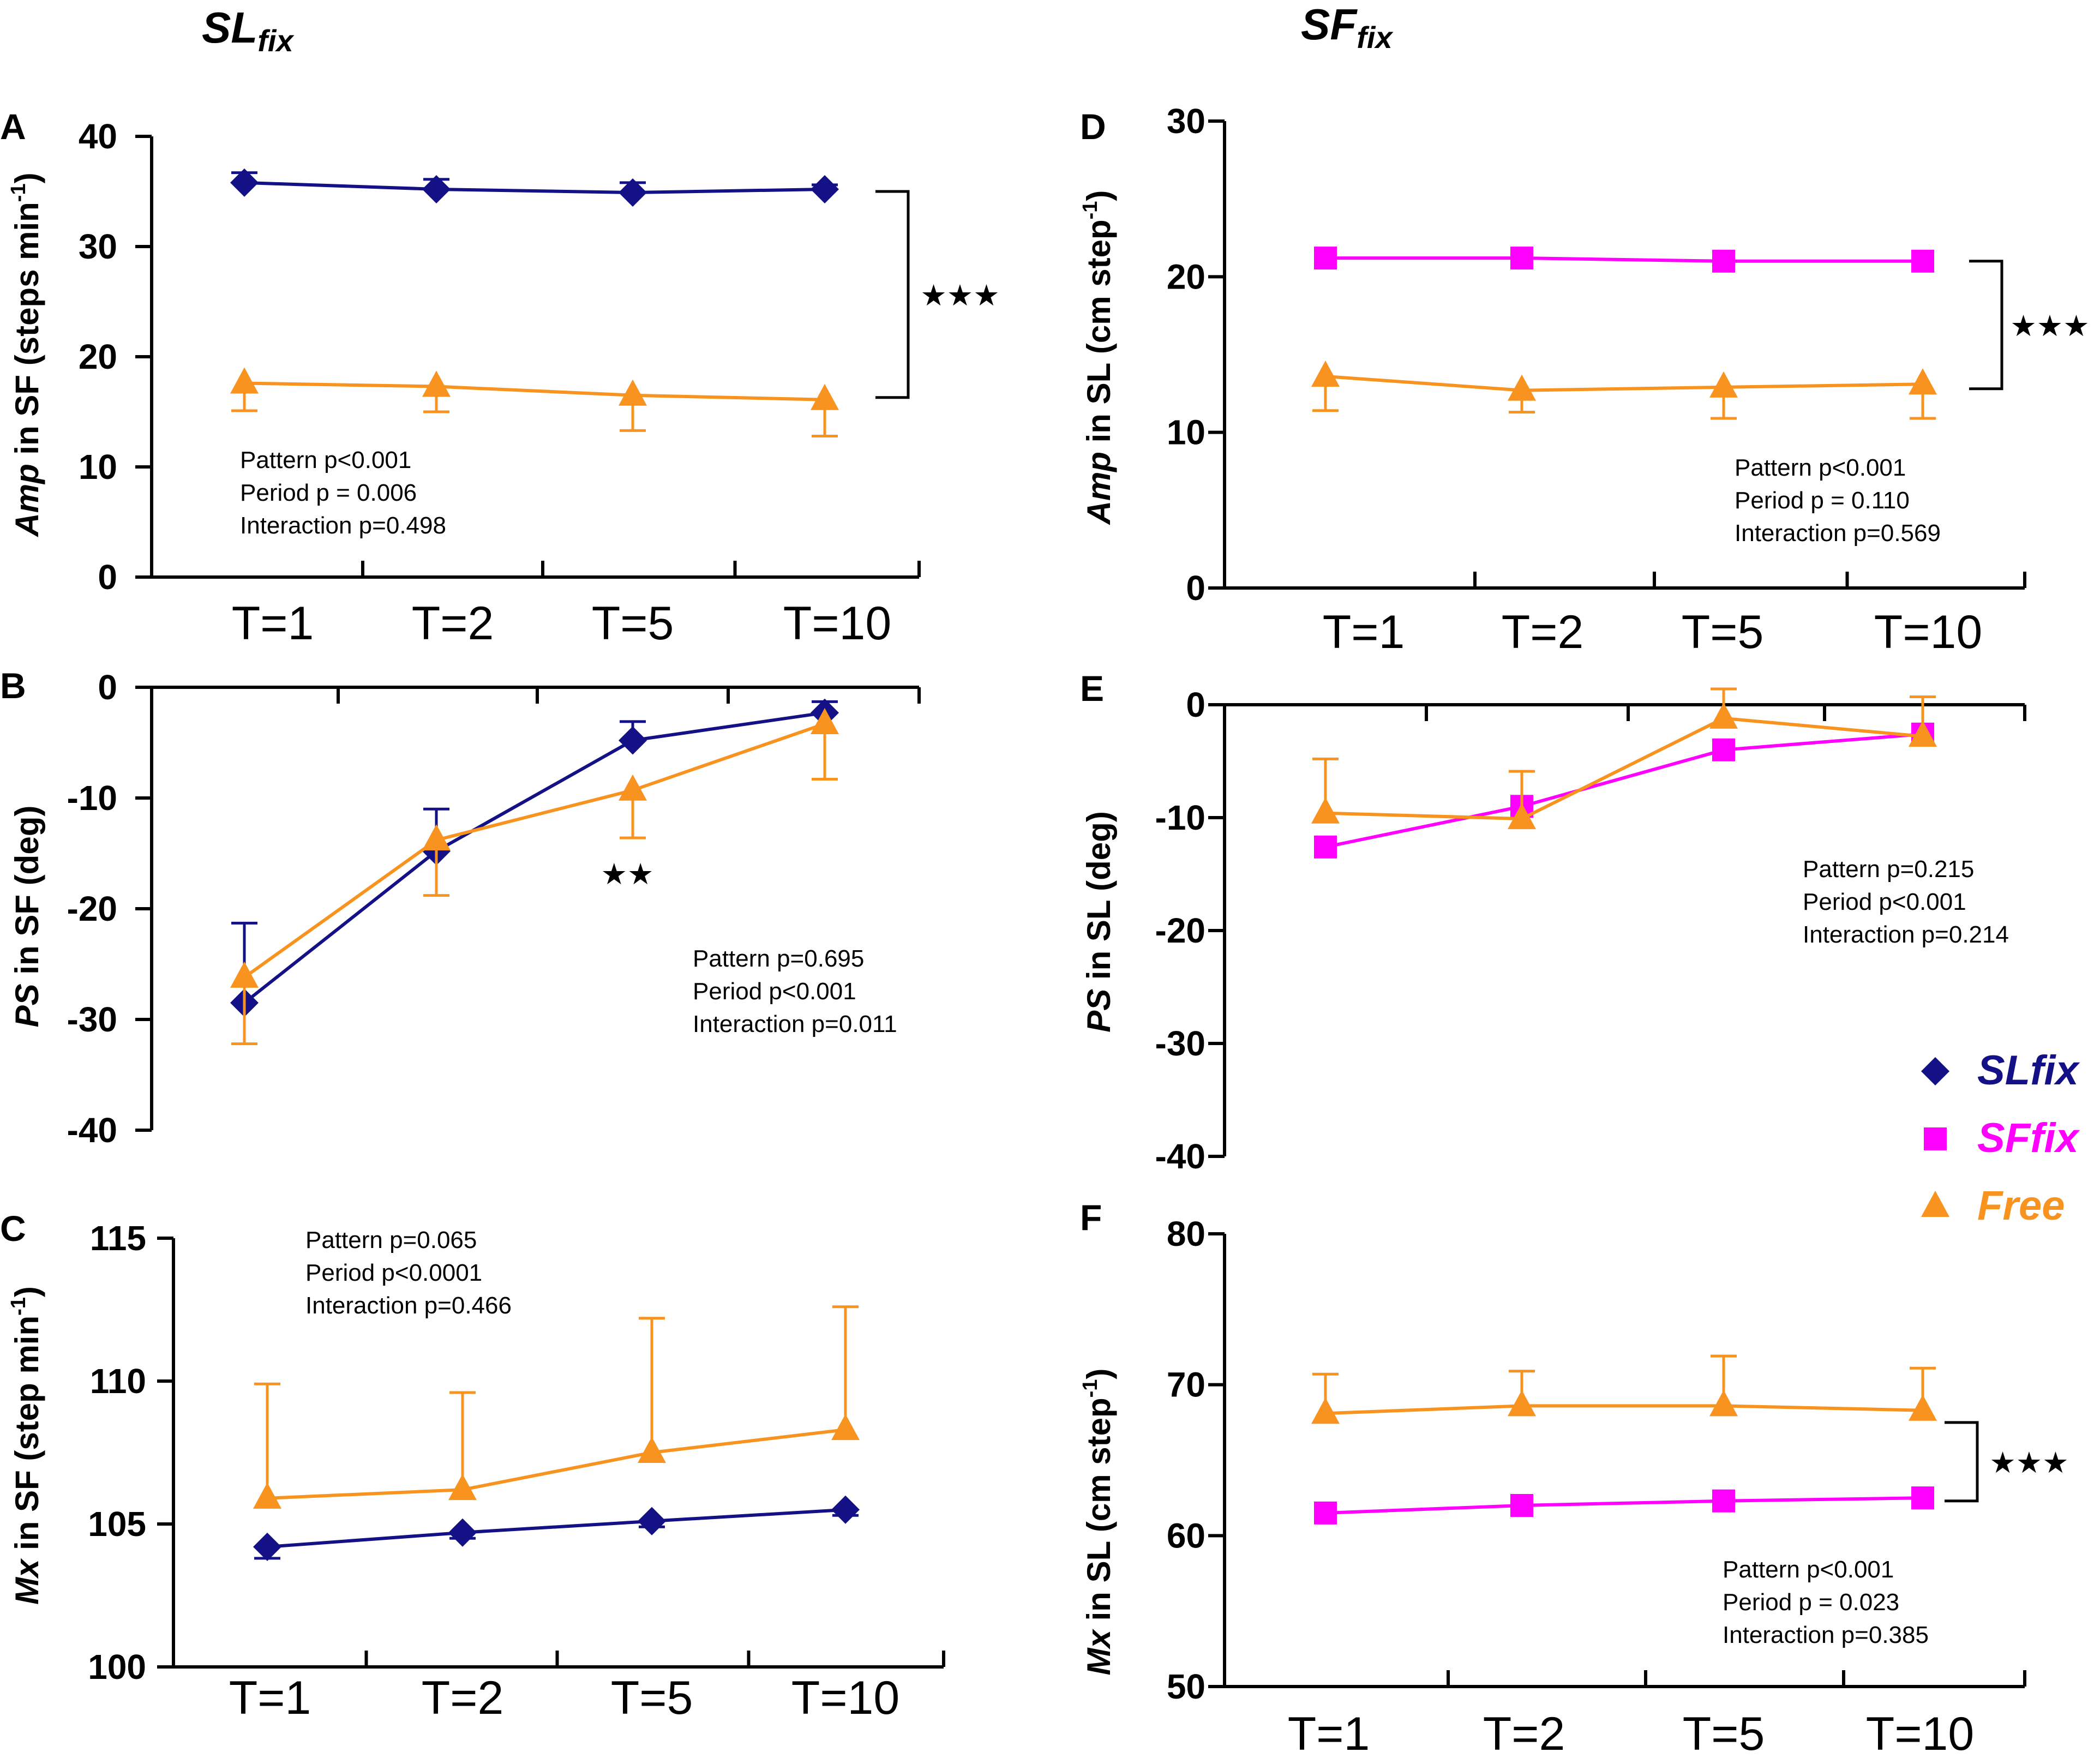  What do you see at coordinates (1347, 27) in the screenshot?
I see `column-title: SFfix` at bounding box center [1347, 27].